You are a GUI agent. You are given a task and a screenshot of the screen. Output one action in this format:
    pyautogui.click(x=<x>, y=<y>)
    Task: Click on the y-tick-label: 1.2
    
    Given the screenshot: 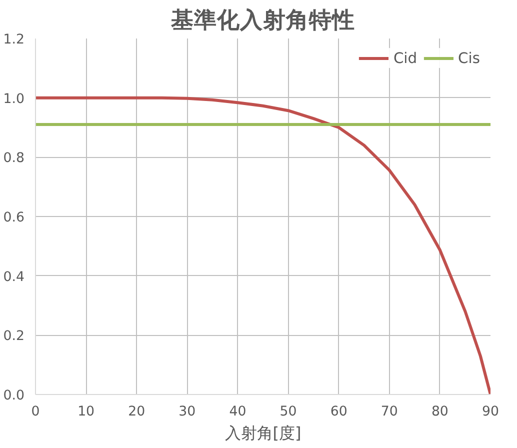 What is the action you would take?
    pyautogui.click(x=14, y=40)
    